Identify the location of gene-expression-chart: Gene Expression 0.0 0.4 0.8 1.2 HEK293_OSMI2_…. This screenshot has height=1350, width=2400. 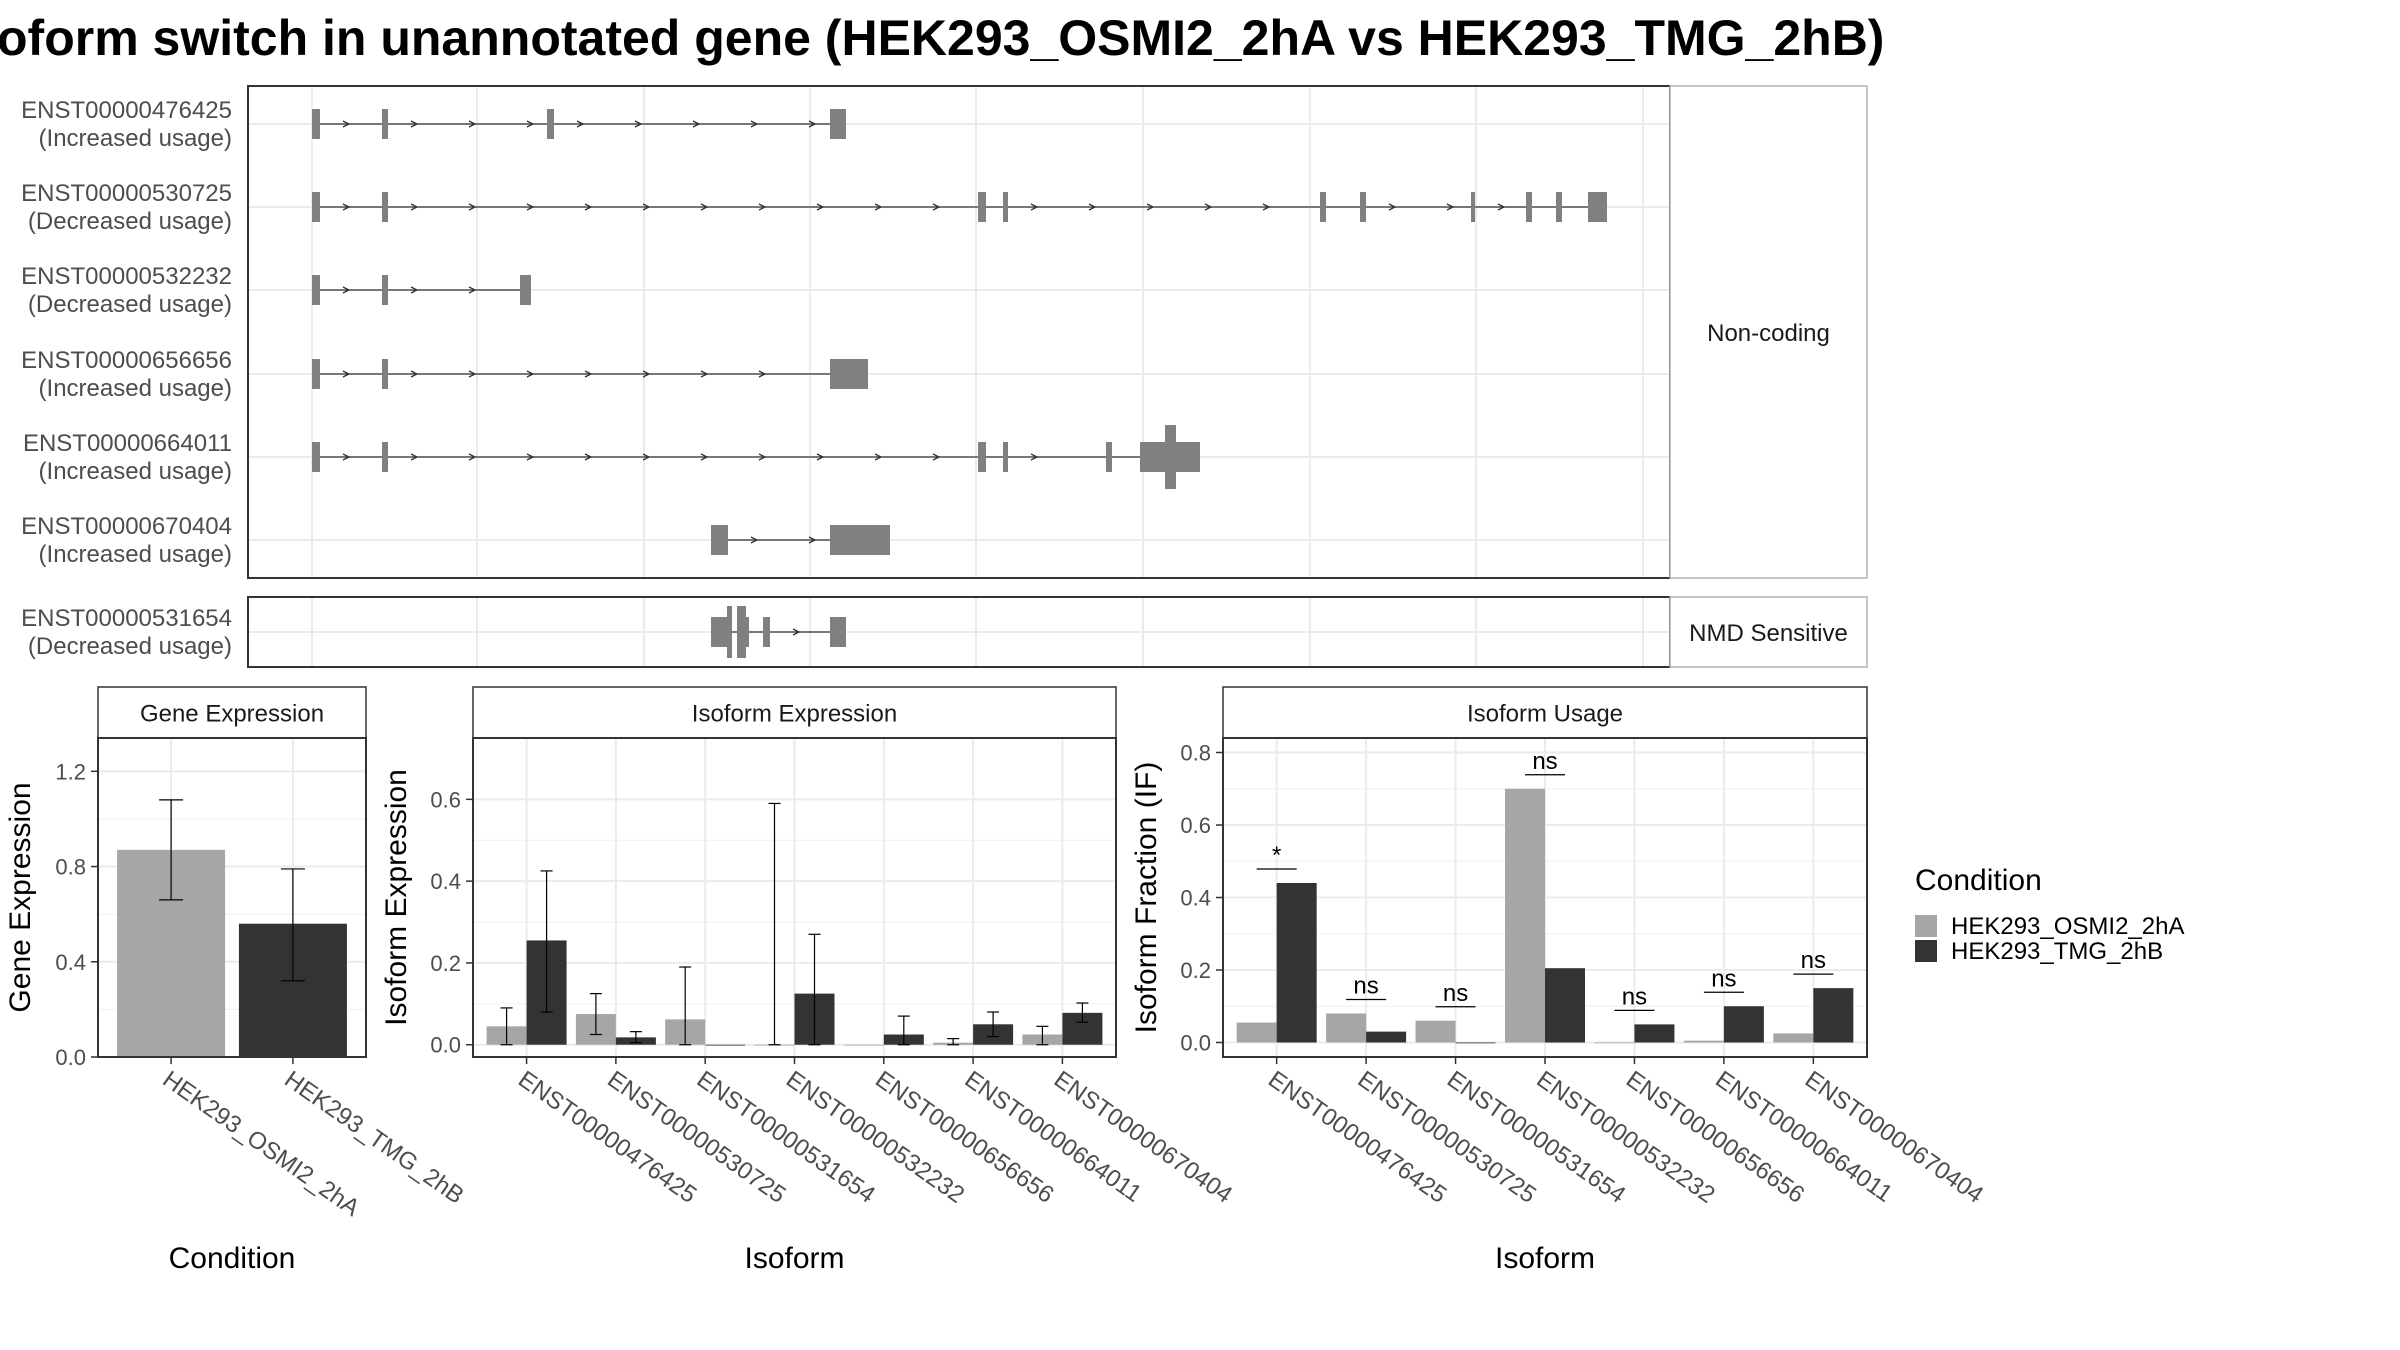
(236, 980).